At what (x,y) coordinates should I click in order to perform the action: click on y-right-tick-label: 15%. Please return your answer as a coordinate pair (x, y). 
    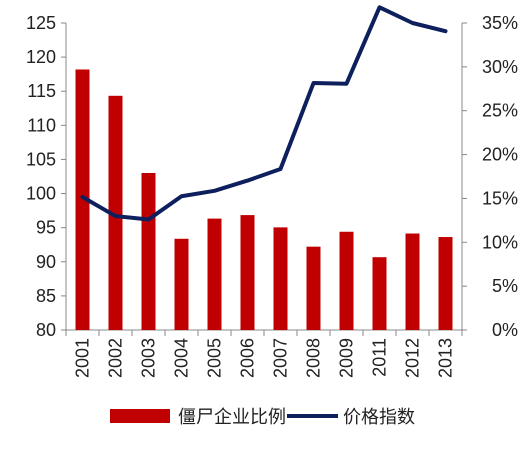
    Looking at the image, I should click on (500, 198).